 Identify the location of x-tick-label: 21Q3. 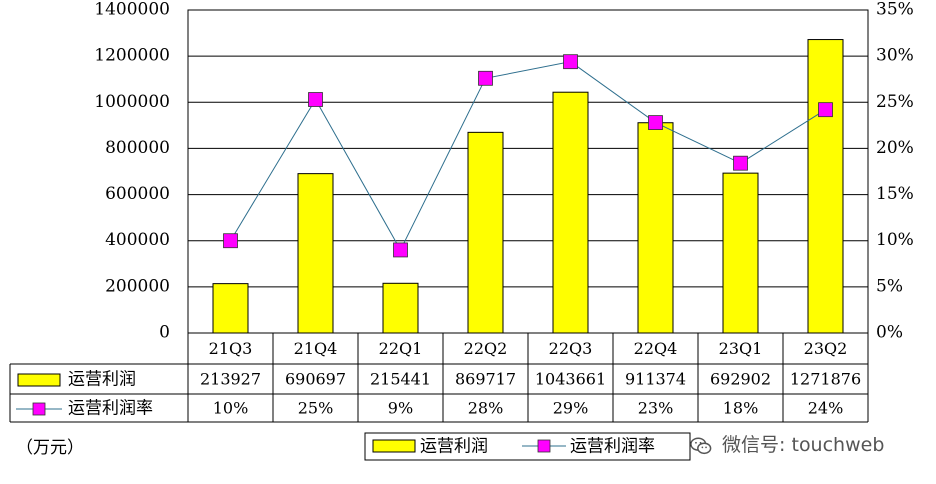
(231, 348).